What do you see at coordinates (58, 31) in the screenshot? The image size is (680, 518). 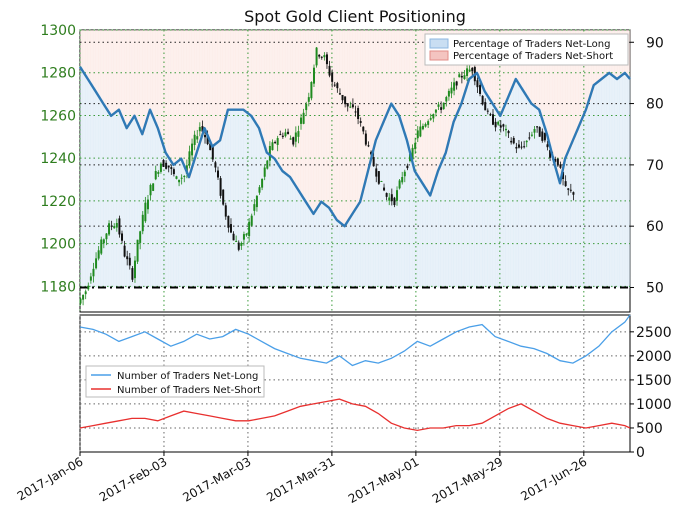 I see `price-tick-label: 1300` at bounding box center [58, 31].